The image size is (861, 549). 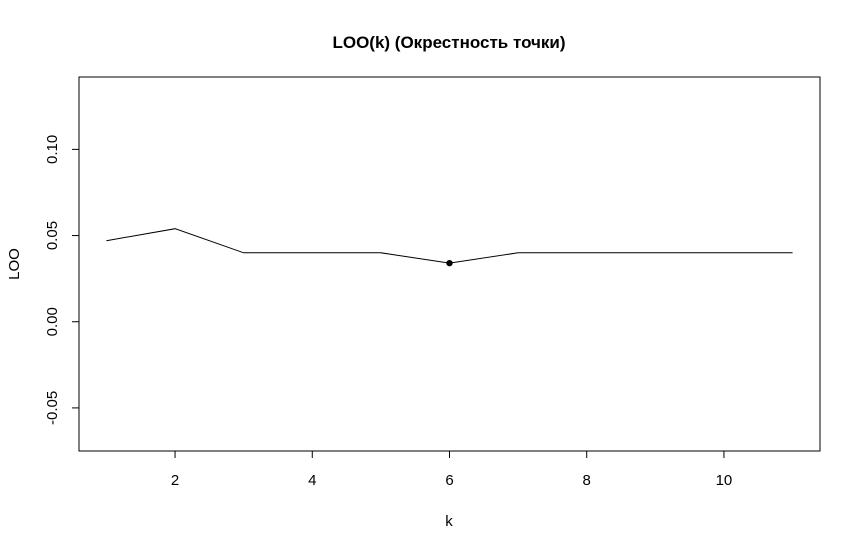 I want to click on x-axis: 2 4 6 8 10, so click(x=452, y=469).